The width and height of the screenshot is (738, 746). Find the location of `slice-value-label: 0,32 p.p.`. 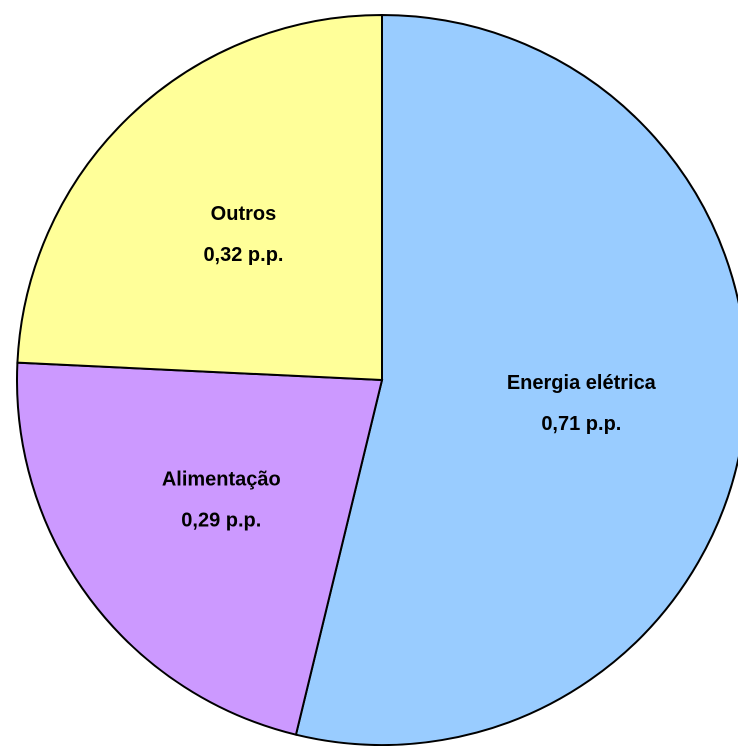

slice-value-label: 0,32 p.p. is located at coordinates (243, 255).